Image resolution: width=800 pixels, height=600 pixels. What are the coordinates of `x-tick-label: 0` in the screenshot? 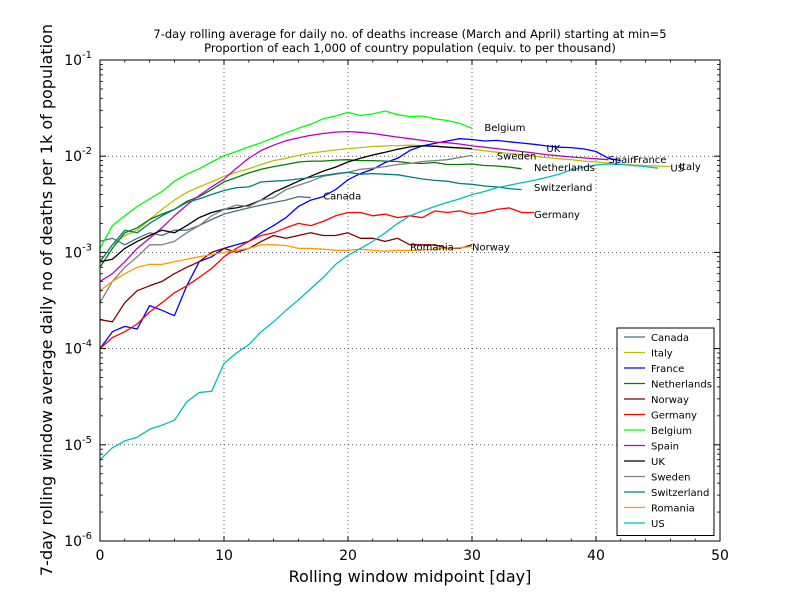 It's located at (100, 556).